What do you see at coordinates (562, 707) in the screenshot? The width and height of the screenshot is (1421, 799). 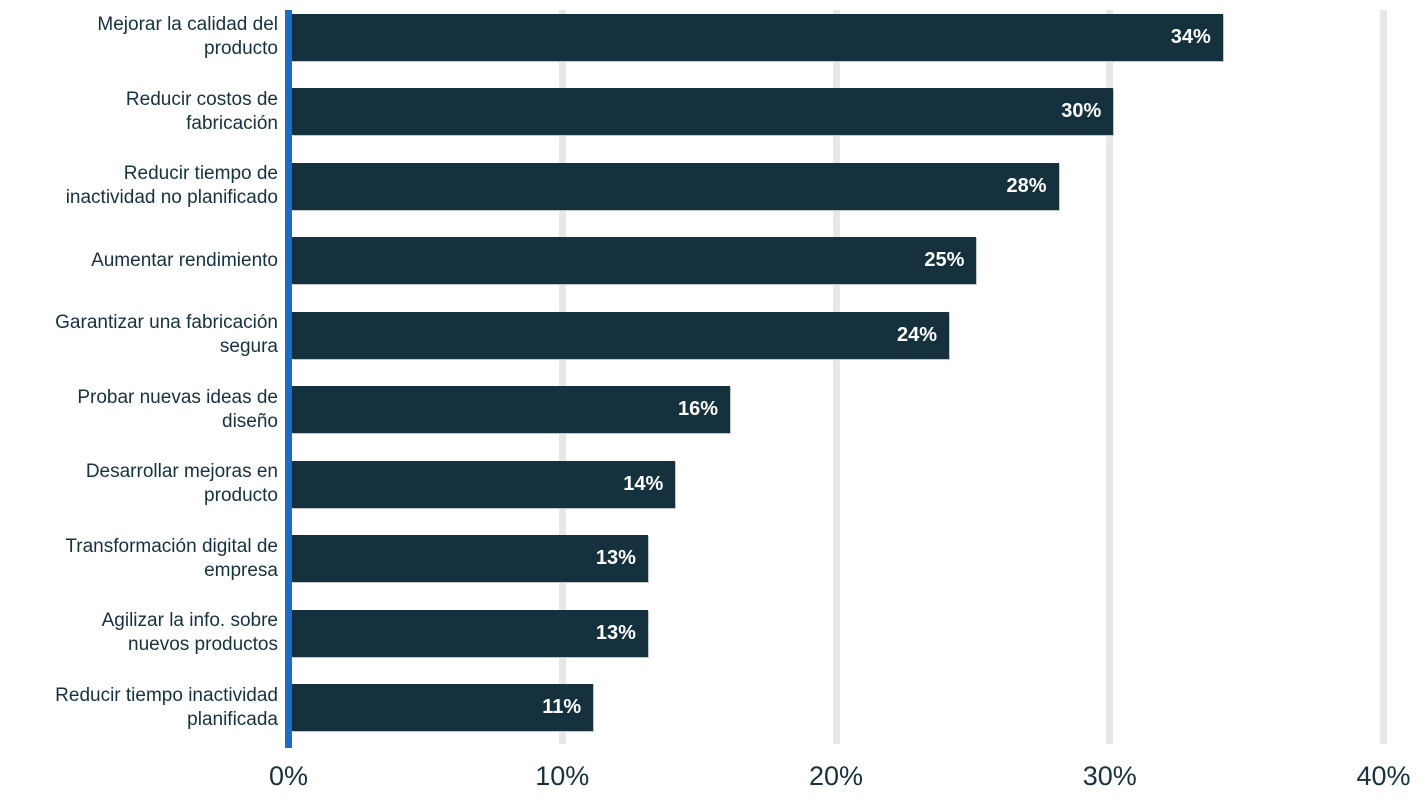 I see `bar-value-label: 11%` at bounding box center [562, 707].